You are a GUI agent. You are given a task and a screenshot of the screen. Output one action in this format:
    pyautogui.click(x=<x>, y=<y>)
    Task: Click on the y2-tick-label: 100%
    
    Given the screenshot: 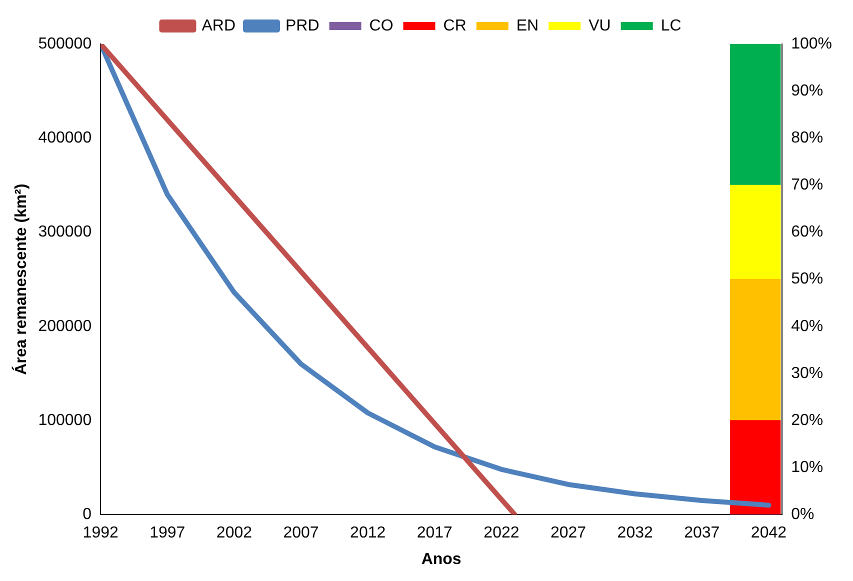 What is the action you would take?
    pyautogui.click(x=811, y=43)
    